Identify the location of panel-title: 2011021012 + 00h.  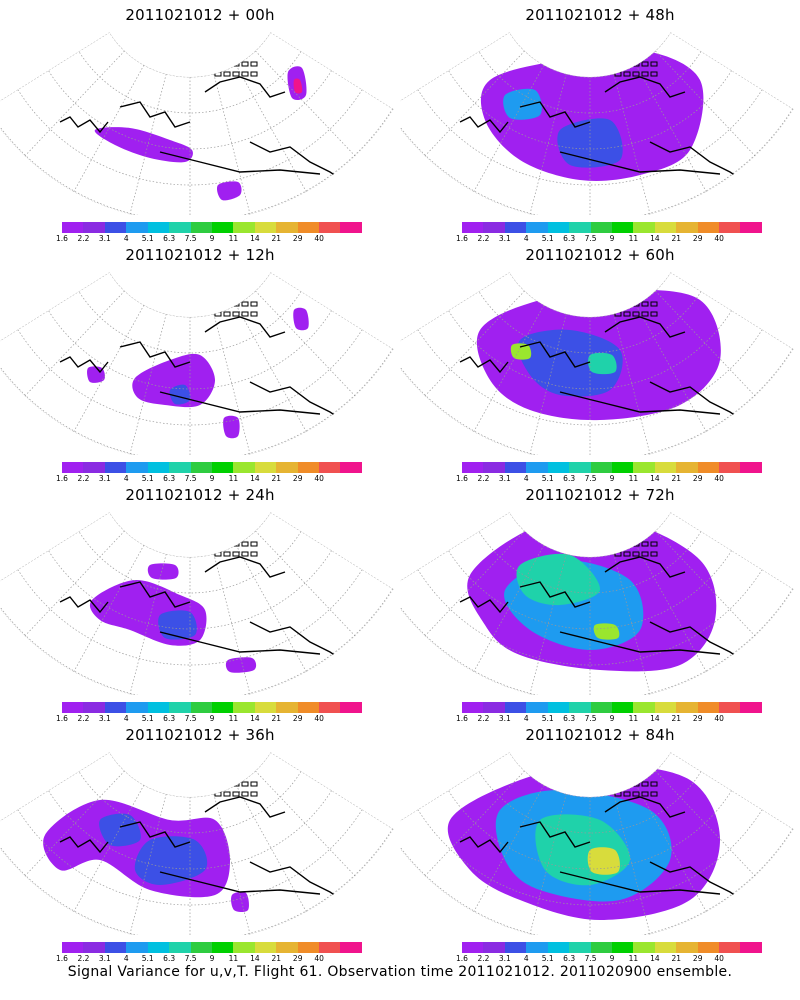
(200, 15).